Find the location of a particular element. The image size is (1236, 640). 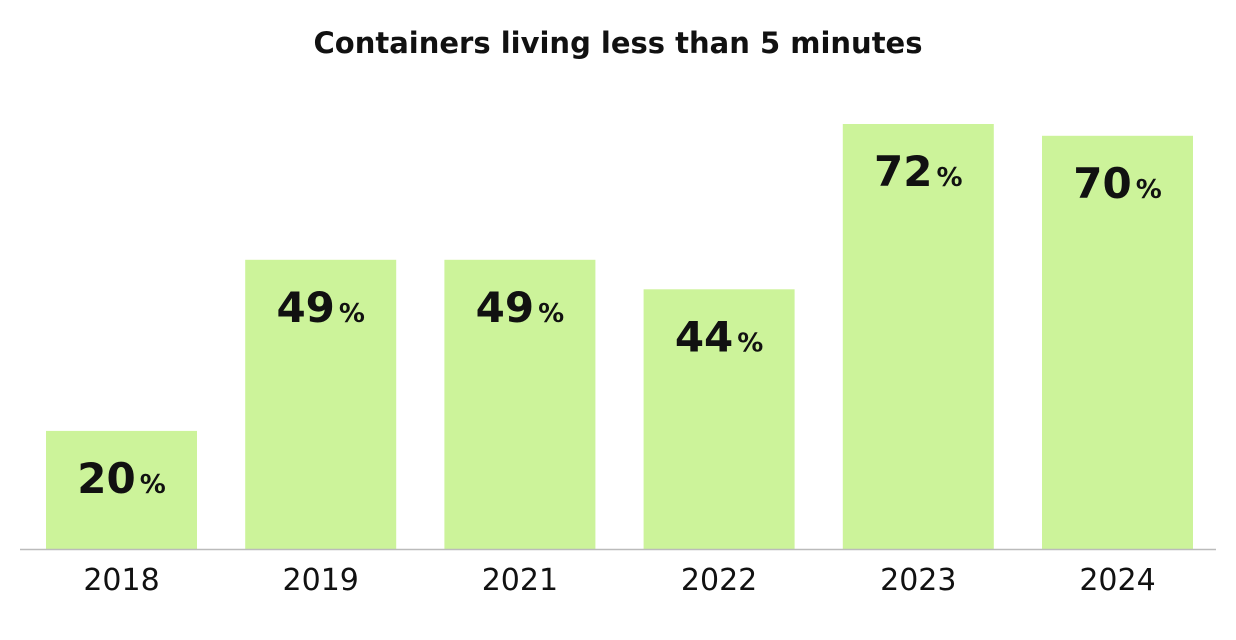

bar-2022 is located at coordinates (719, 419).